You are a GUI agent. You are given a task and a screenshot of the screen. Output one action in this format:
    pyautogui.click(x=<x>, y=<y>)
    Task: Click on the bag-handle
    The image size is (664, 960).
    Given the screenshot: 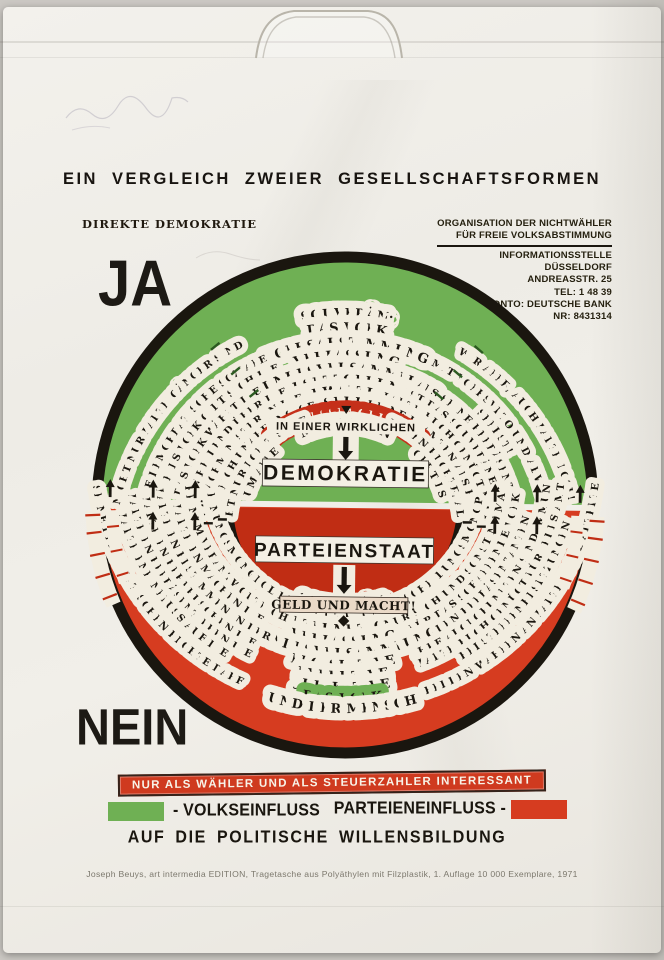 What is the action you would take?
    pyautogui.click(x=329, y=34)
    